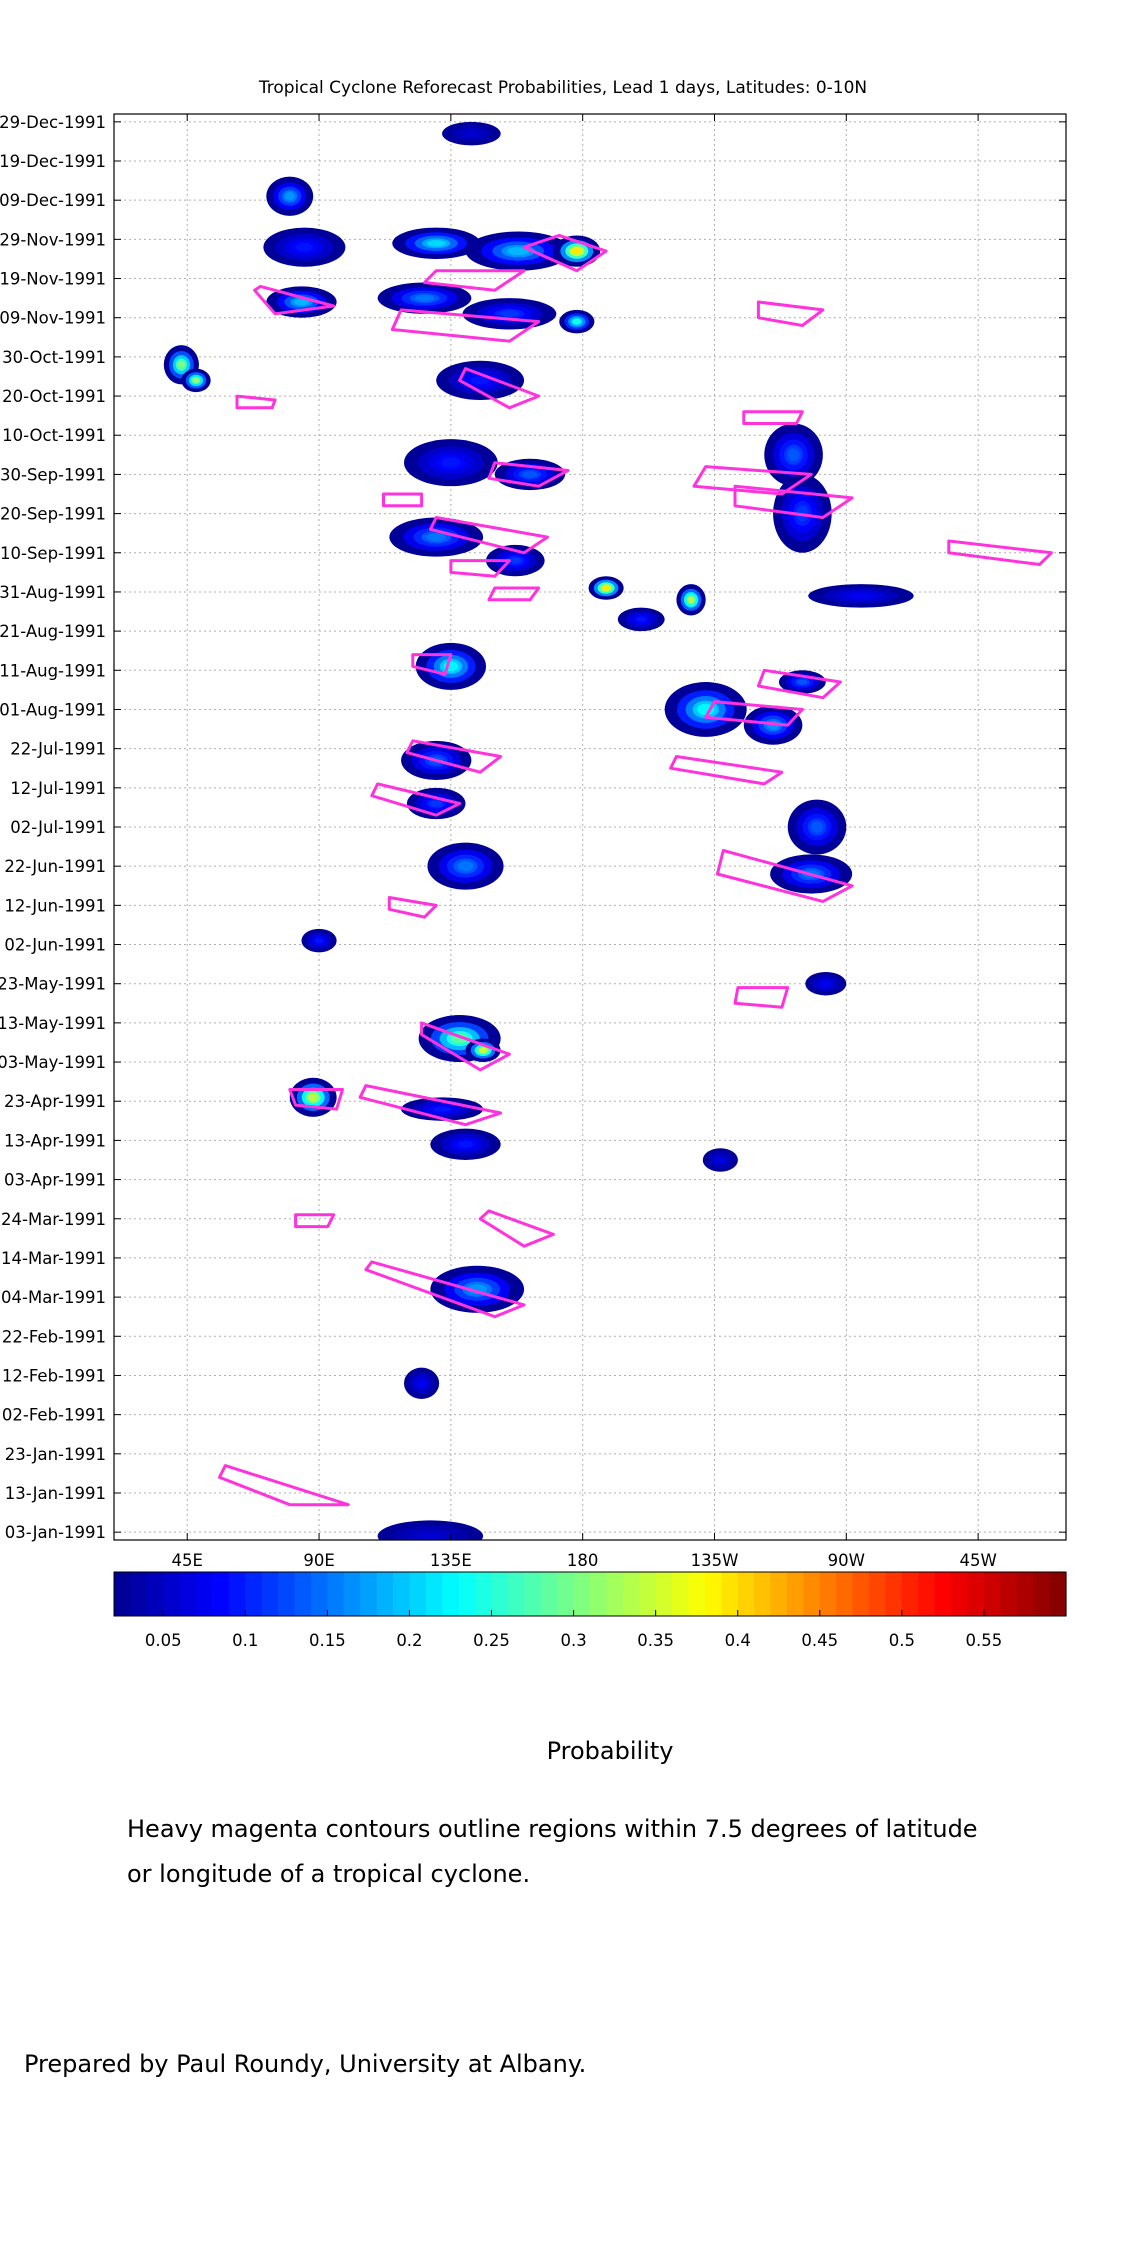 The height and width of the screenshot is (2250, 1126). Describe the element at coordinates (409, 1640) in the screenshot. I see `colorbar-tick-label: 0.2` at that location.